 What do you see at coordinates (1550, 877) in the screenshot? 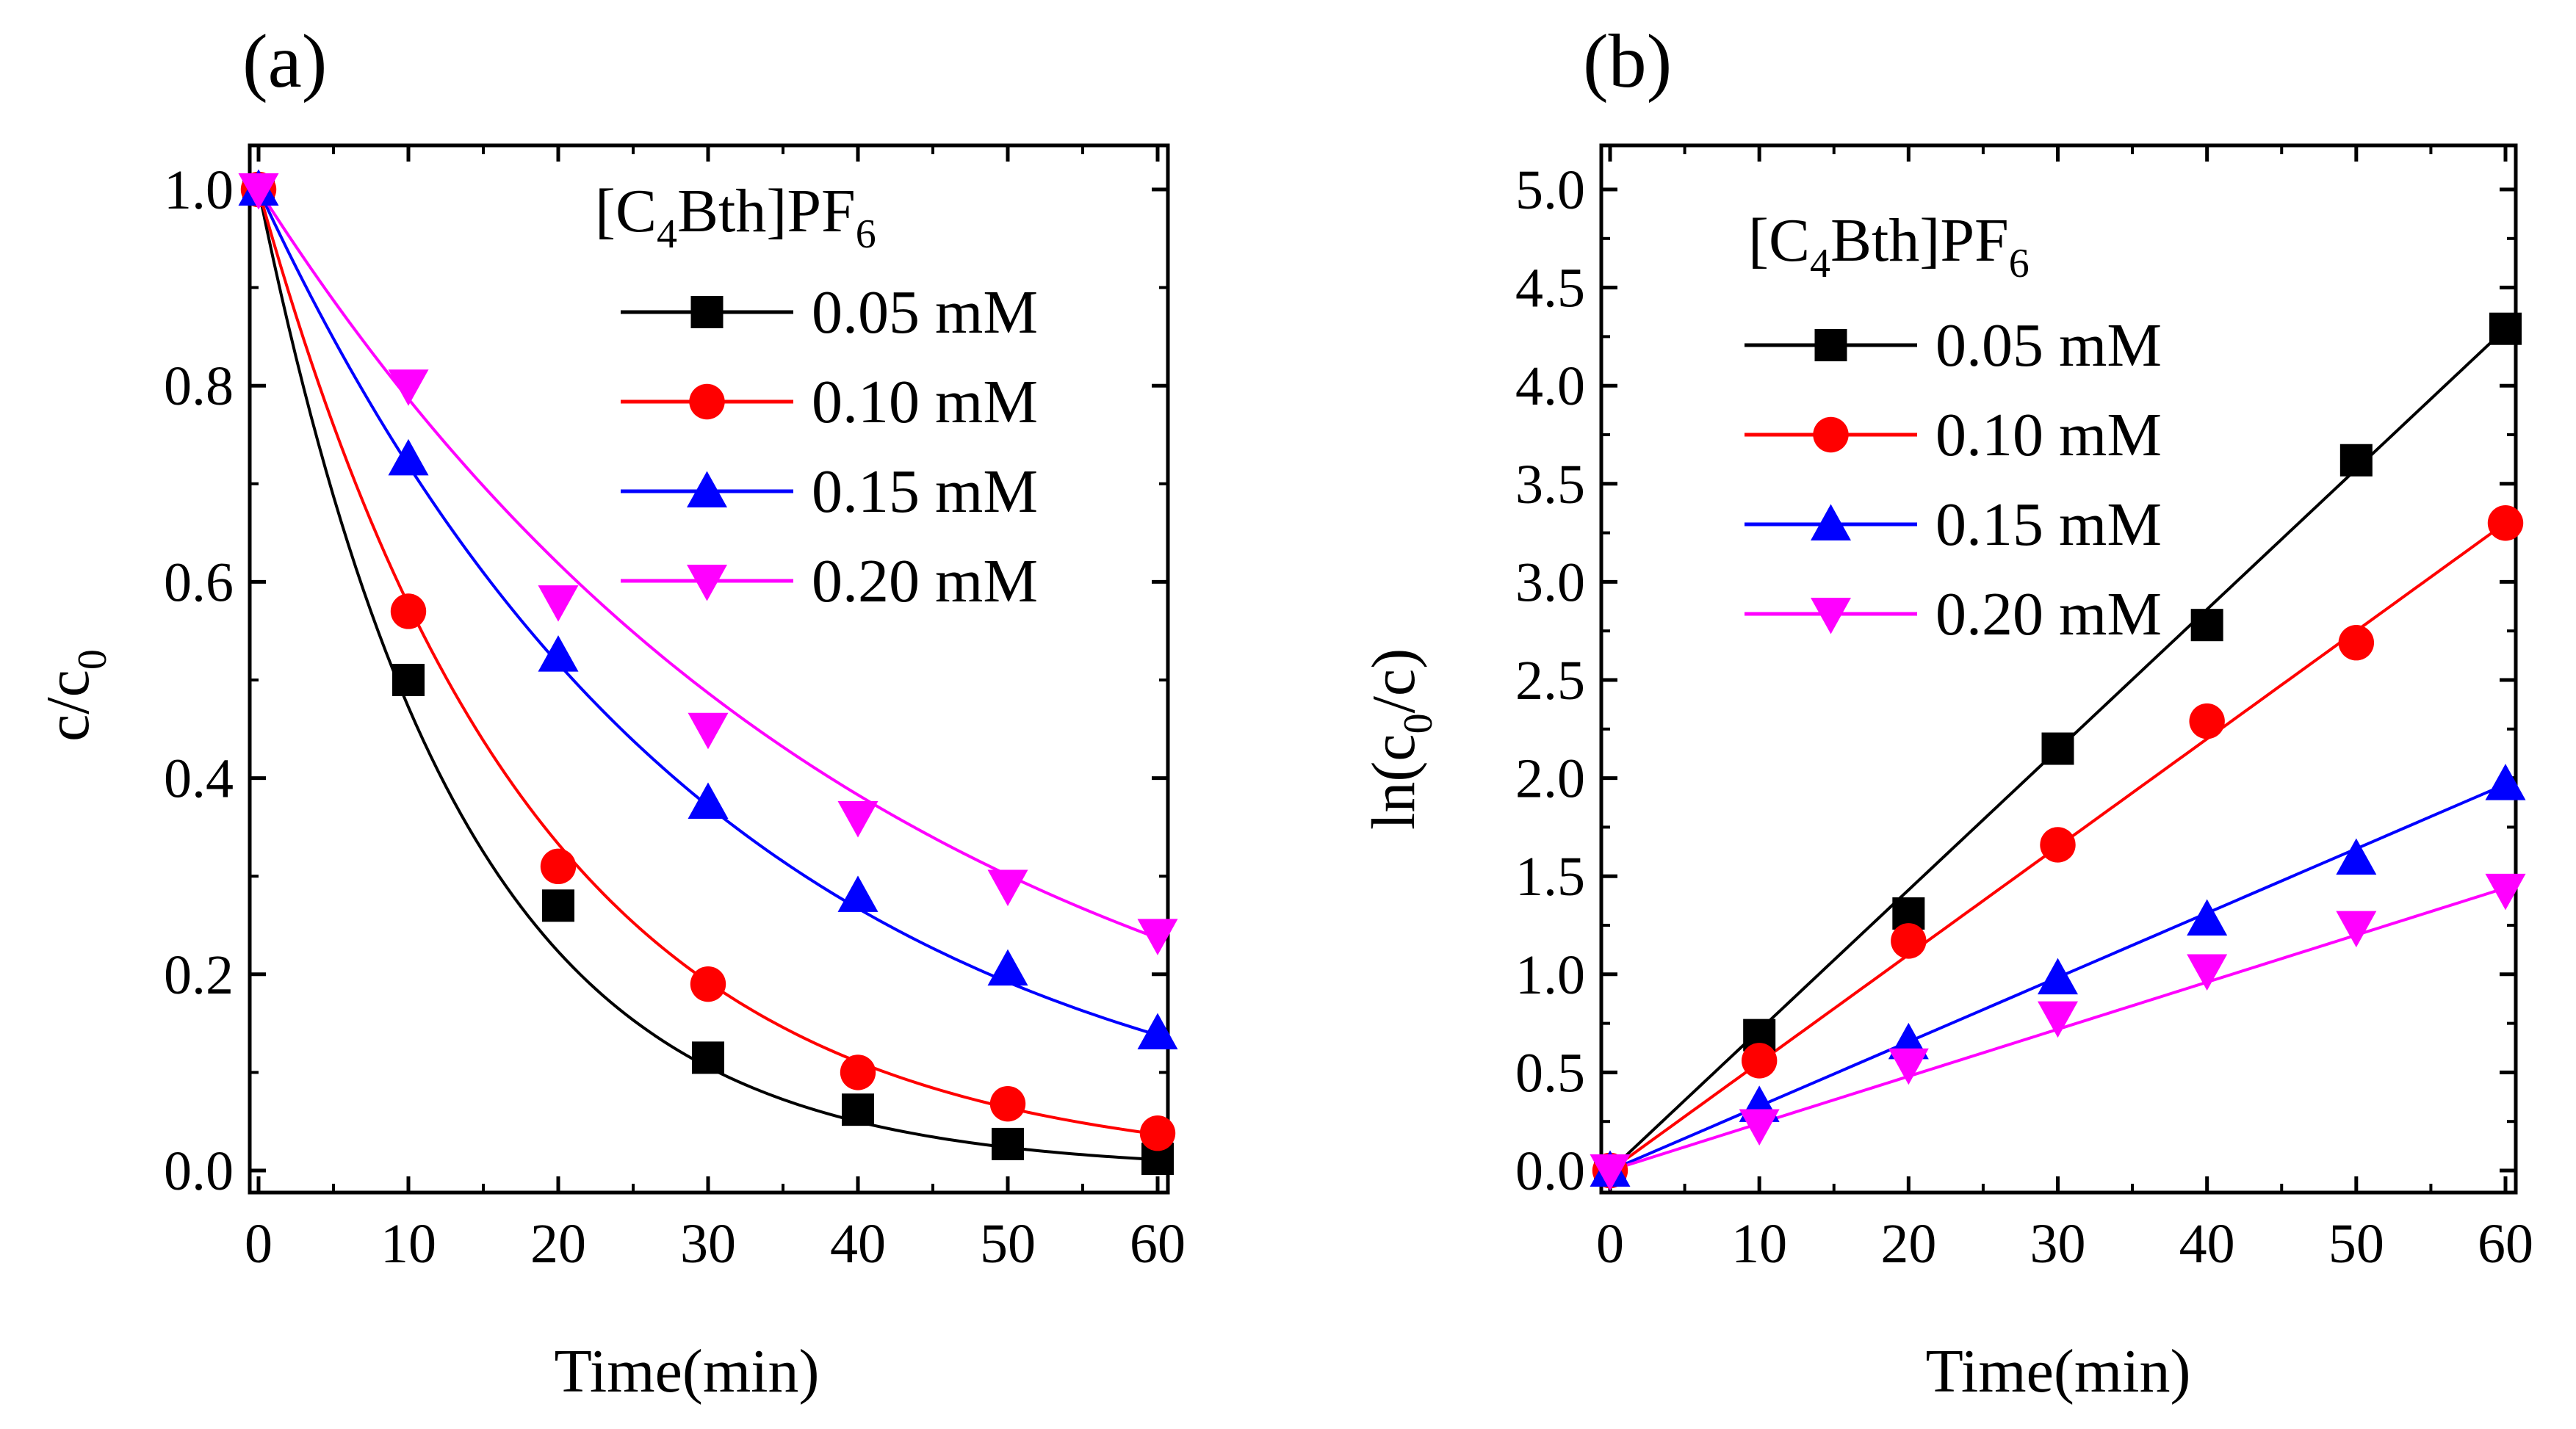
I see `y-tick-label: 1.5` at bounding box center [1550, 877].